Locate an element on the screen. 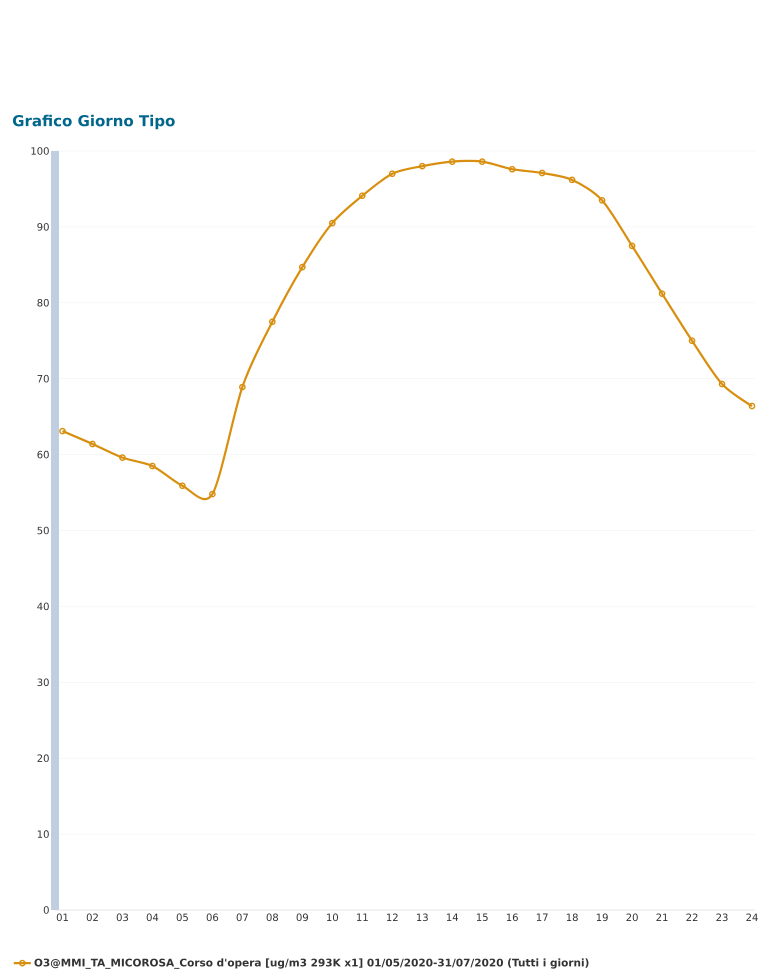  y-tick-label: 80 is located at coordinates (43, 303).